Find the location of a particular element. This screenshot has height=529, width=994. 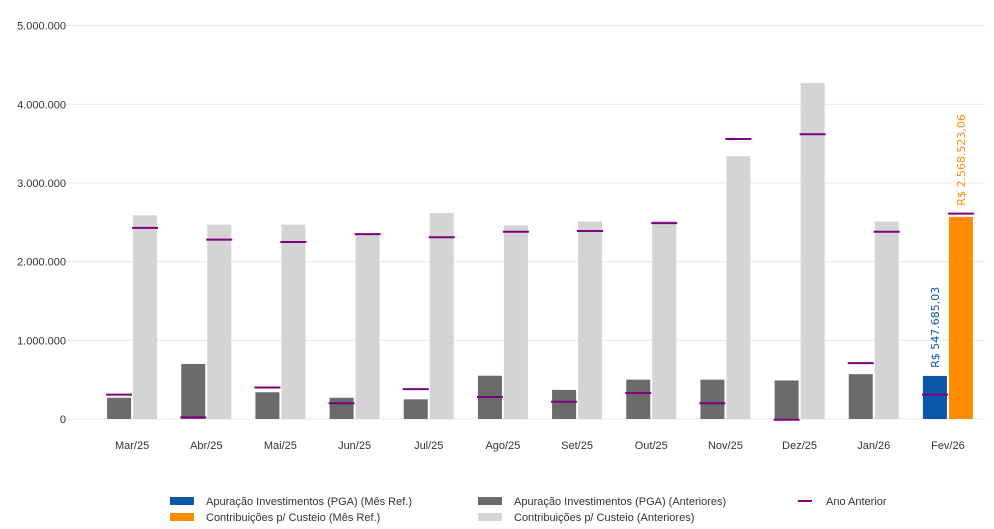

x-tick-label: Nov/25 is located at coordinates (725, 446).